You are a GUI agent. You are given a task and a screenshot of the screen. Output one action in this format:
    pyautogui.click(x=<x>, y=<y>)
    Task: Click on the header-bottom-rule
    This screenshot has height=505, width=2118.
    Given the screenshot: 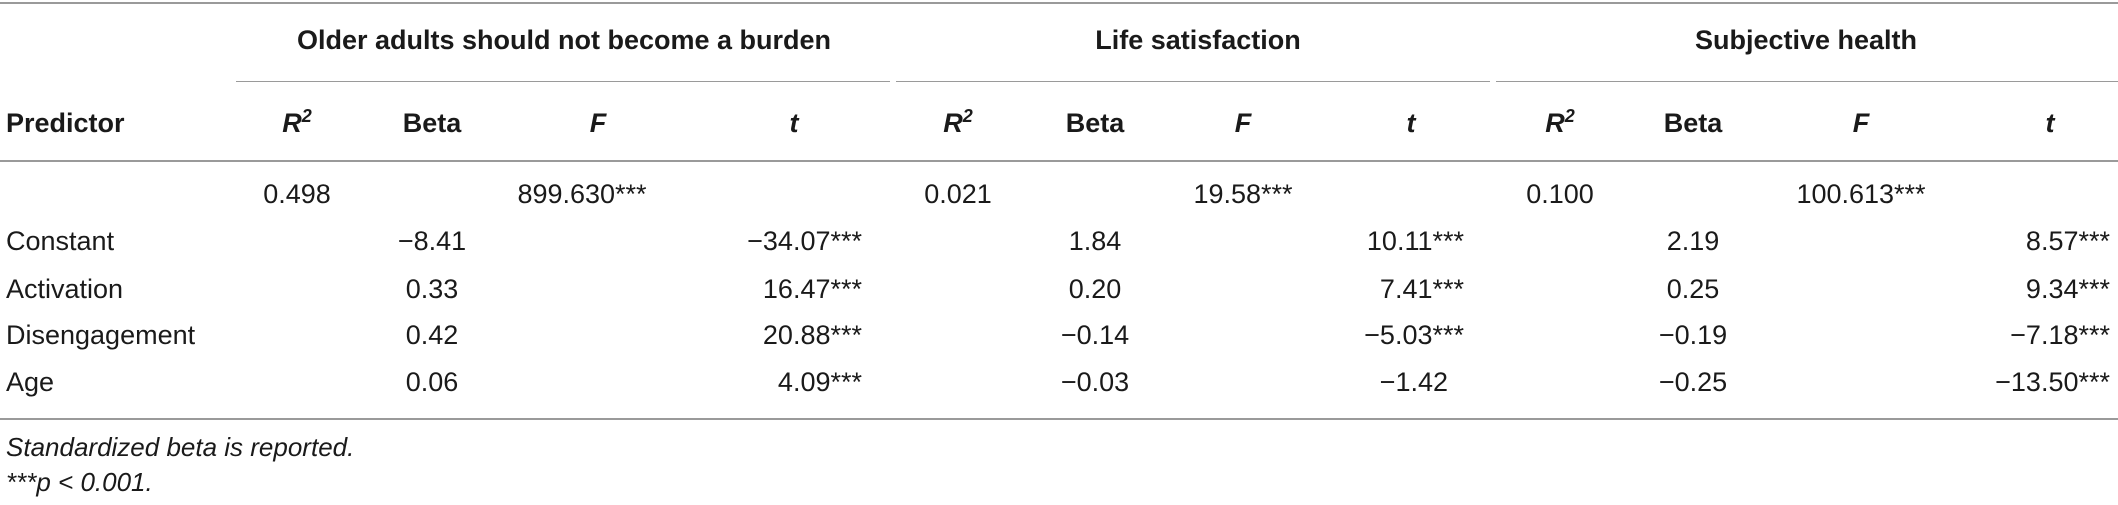 What is the action you would take?
    pyautogui.click(x=1059, y=161)
    